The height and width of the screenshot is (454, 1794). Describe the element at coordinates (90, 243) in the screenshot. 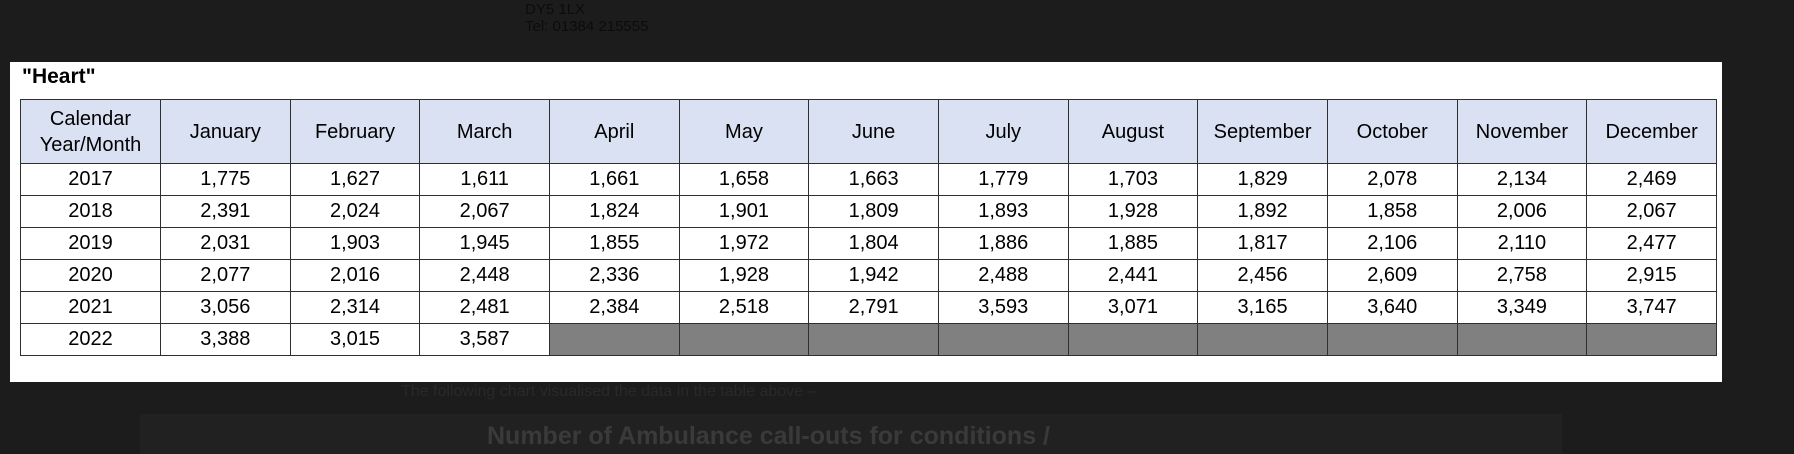

I see `cell-year: 2019` at that location.